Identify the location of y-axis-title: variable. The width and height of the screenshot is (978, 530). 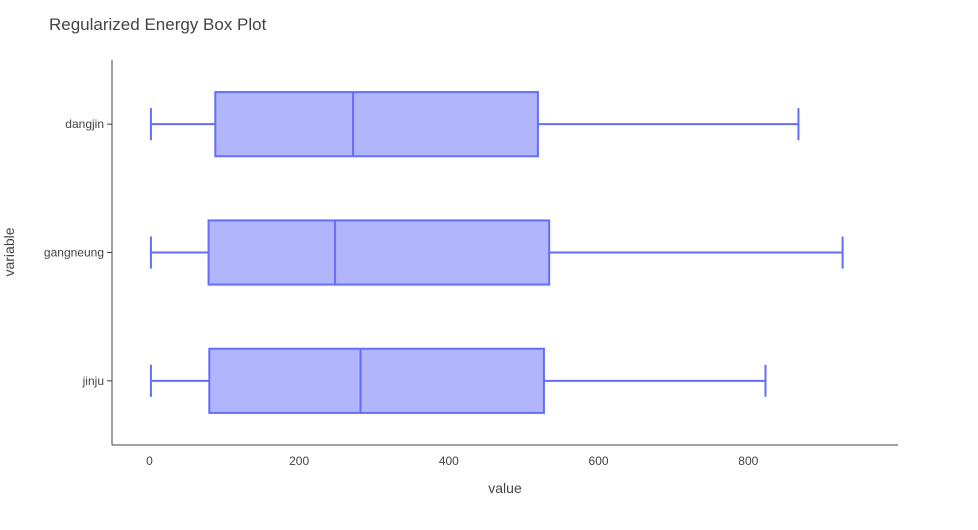
(9, 251).